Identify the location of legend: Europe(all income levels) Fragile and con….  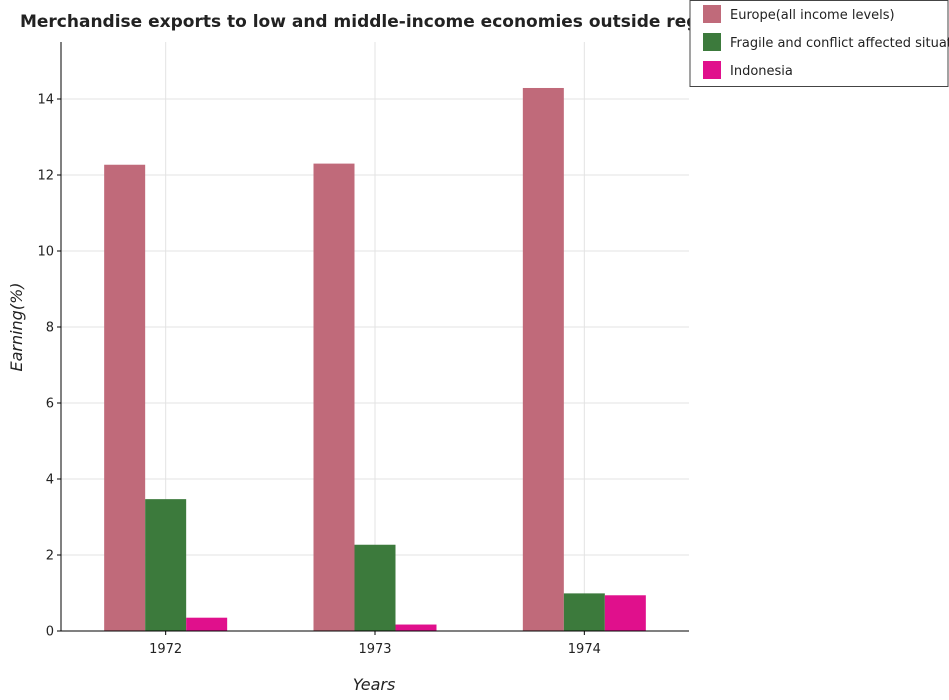
(819, 43).